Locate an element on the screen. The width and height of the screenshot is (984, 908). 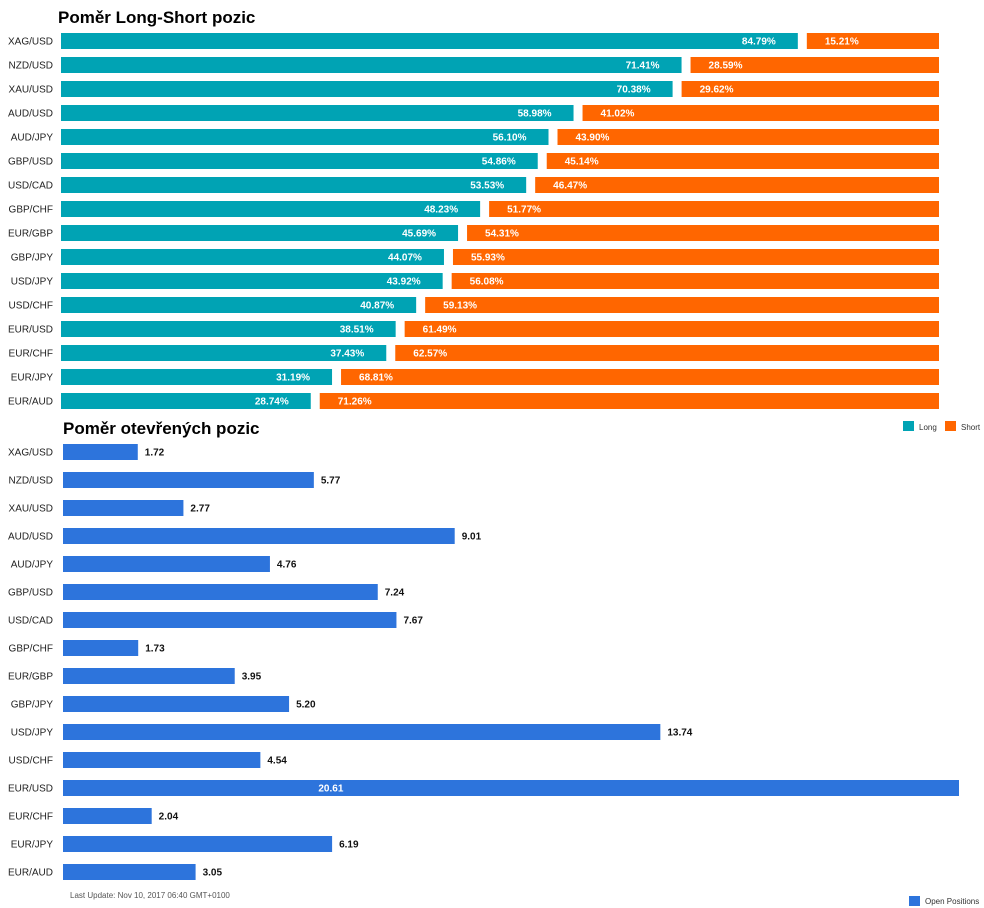
chart-title-long-short: Poměr Long-Short pozic is located at coordinates (156, 17).